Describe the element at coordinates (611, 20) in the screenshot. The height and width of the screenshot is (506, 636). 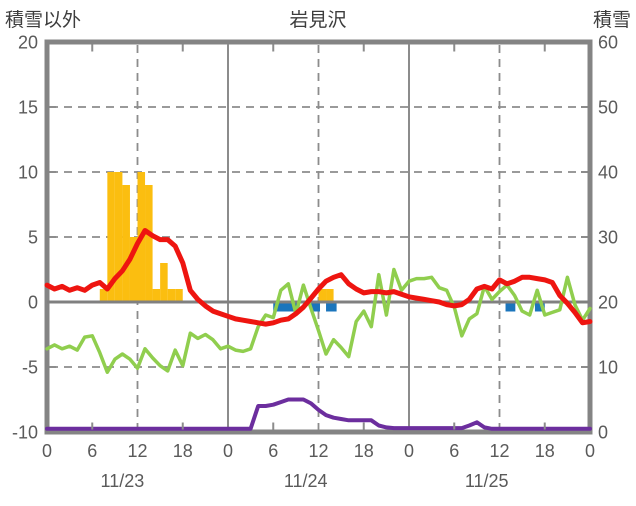
I see `right-axis-title: 積雪` at that location.